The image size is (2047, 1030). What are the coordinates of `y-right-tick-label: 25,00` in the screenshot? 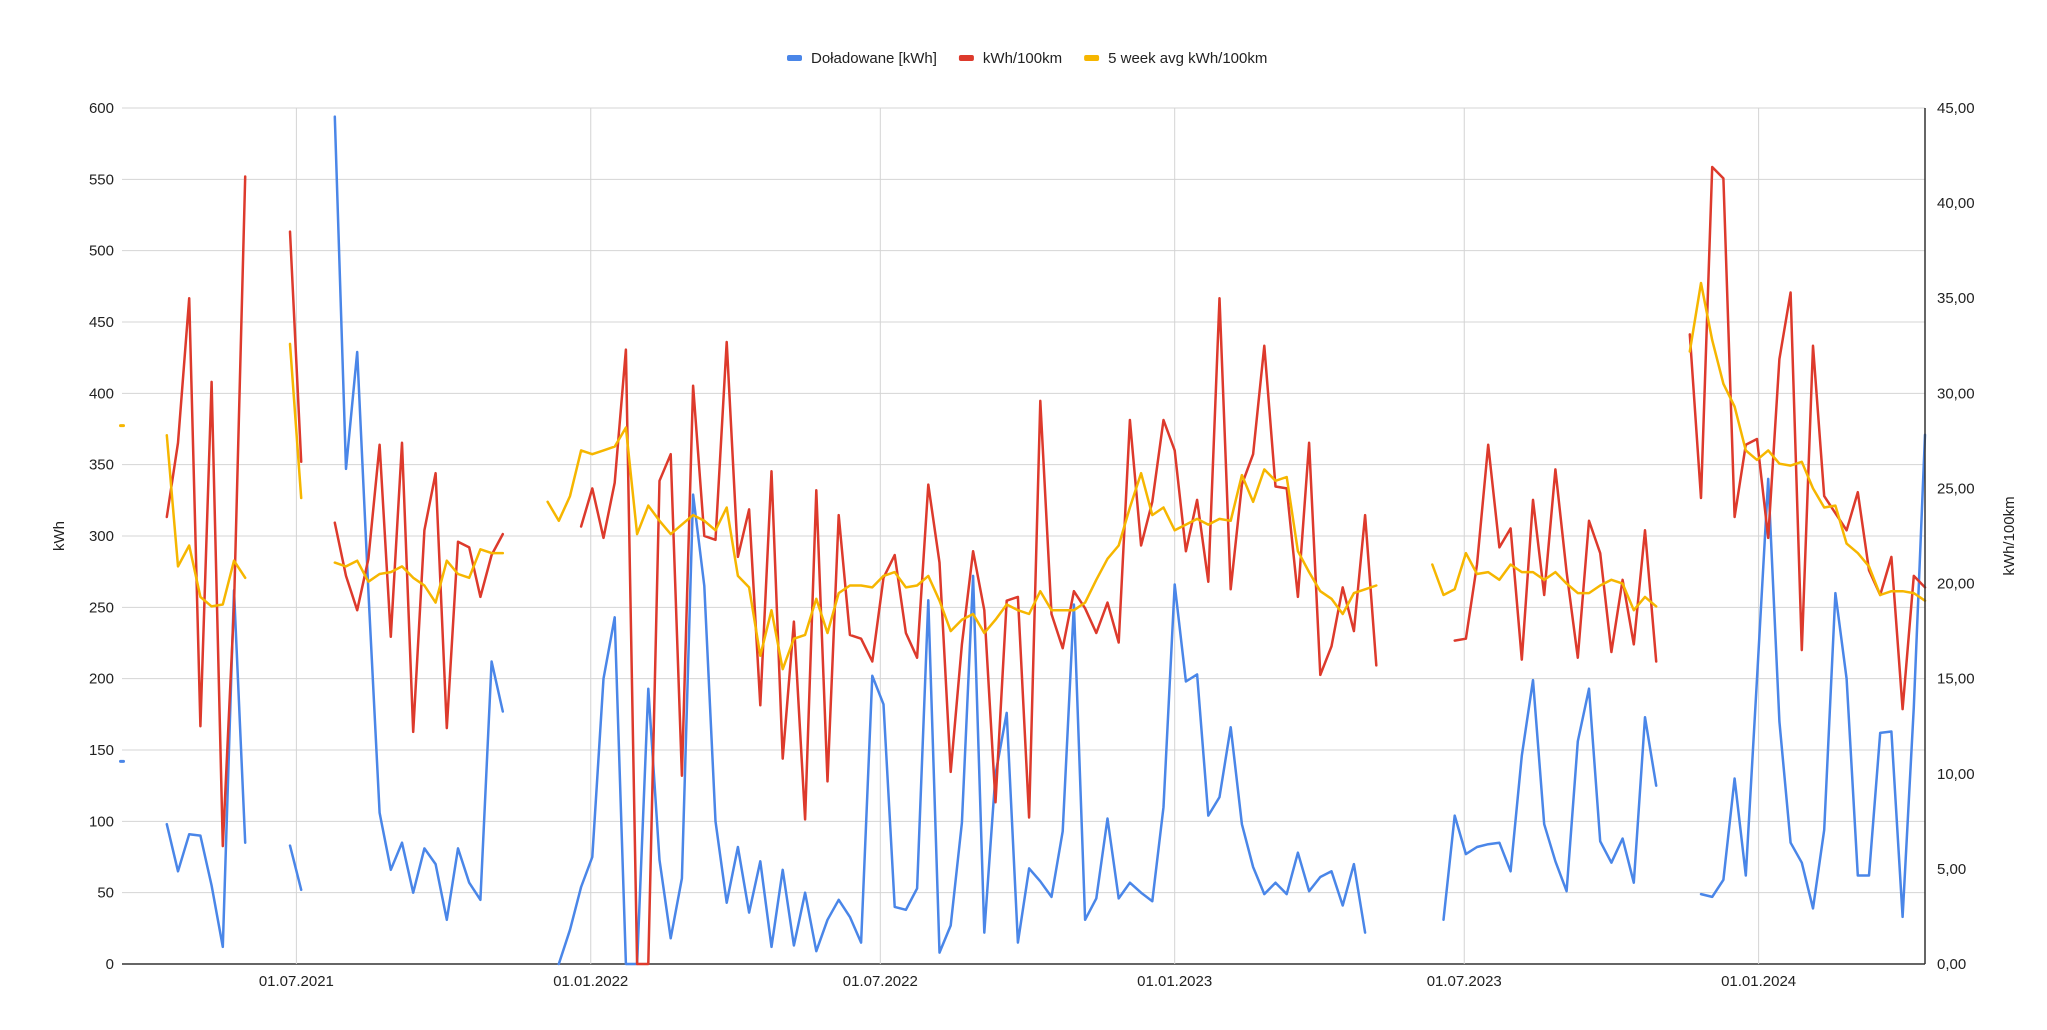 It's located at (1956, 488).